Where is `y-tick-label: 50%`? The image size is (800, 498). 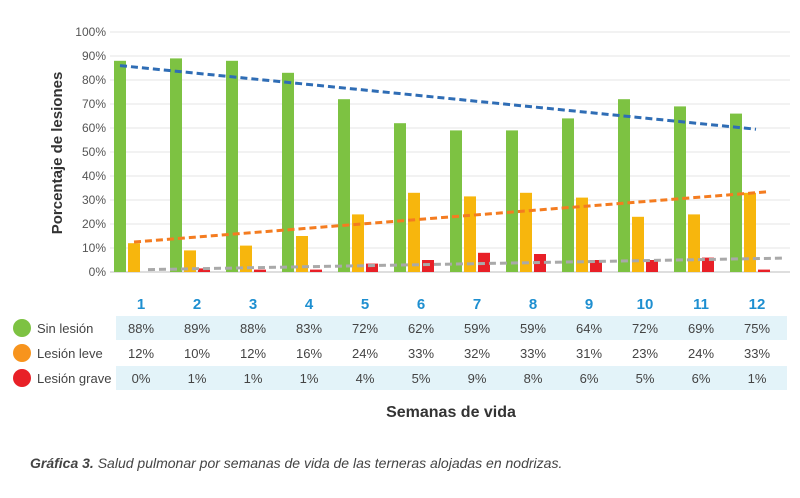
y-tick-label: 50% is located at coordinates (94, 152).